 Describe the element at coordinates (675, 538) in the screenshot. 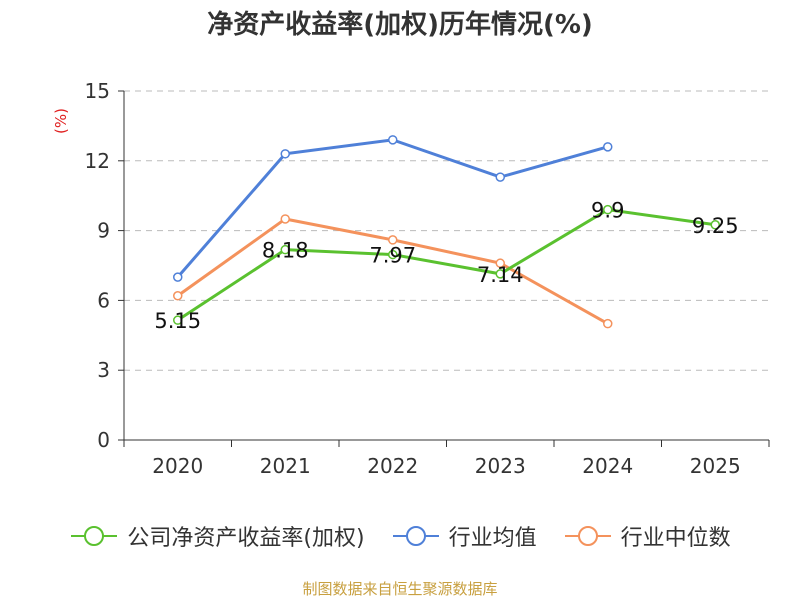

I see `legend-label: 行业中位数` at that location.